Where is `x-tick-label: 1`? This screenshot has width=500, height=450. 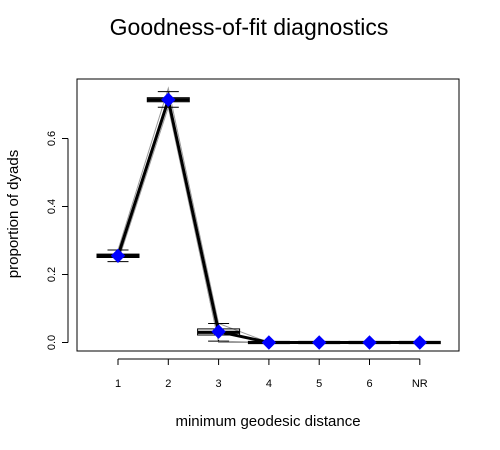 x-tick-label: 1 is located at coordinates (118, 384).